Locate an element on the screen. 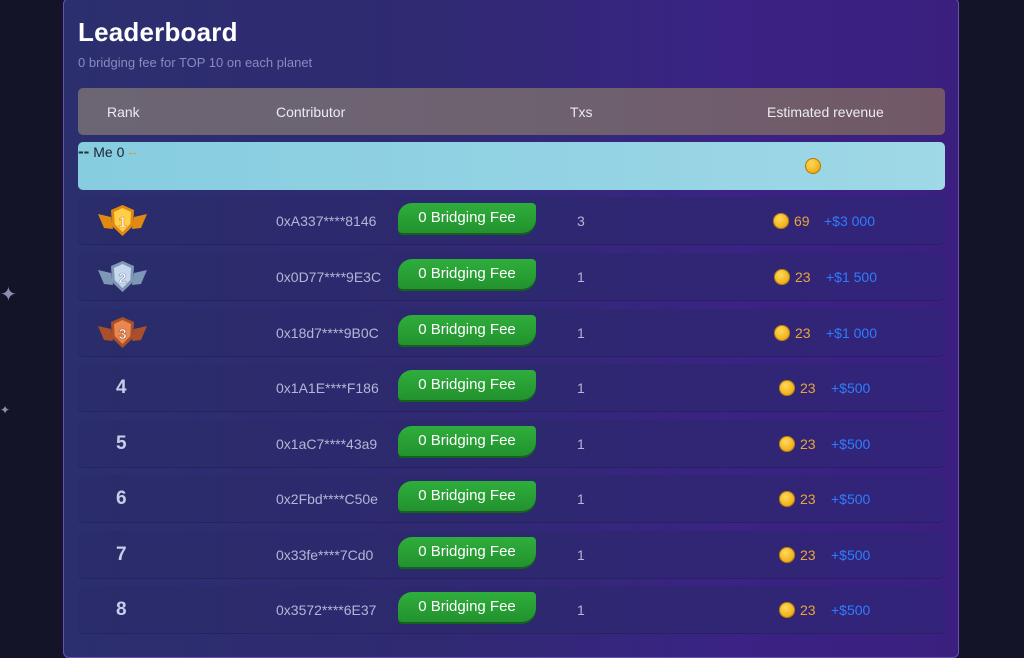  rank-number: 6 is located at coordinates (121, 498).